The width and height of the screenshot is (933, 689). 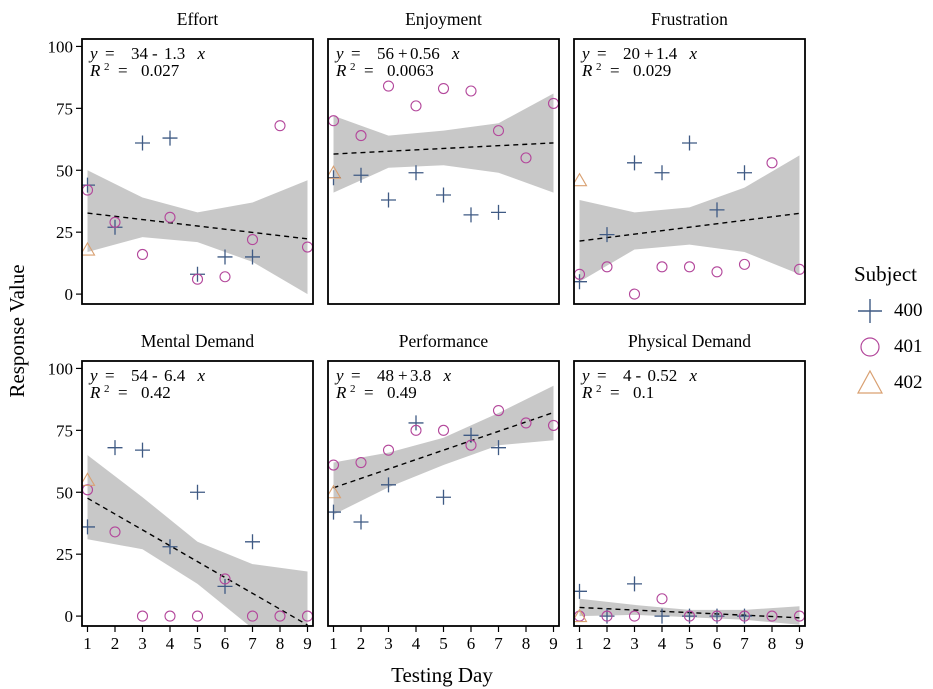 I want to click on x-tick-label: 6, so click(x=225, y=643).